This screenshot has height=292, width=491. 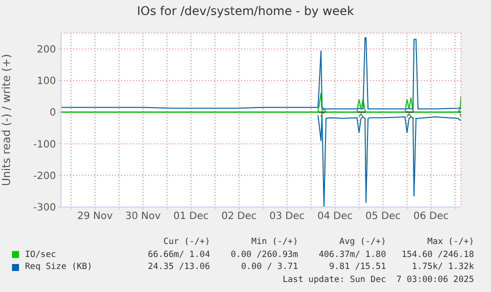 What do you see at coordinates (53, 113) in the screenshot?
I see `y-tick-label: 0` at bounding box center [53, 113].